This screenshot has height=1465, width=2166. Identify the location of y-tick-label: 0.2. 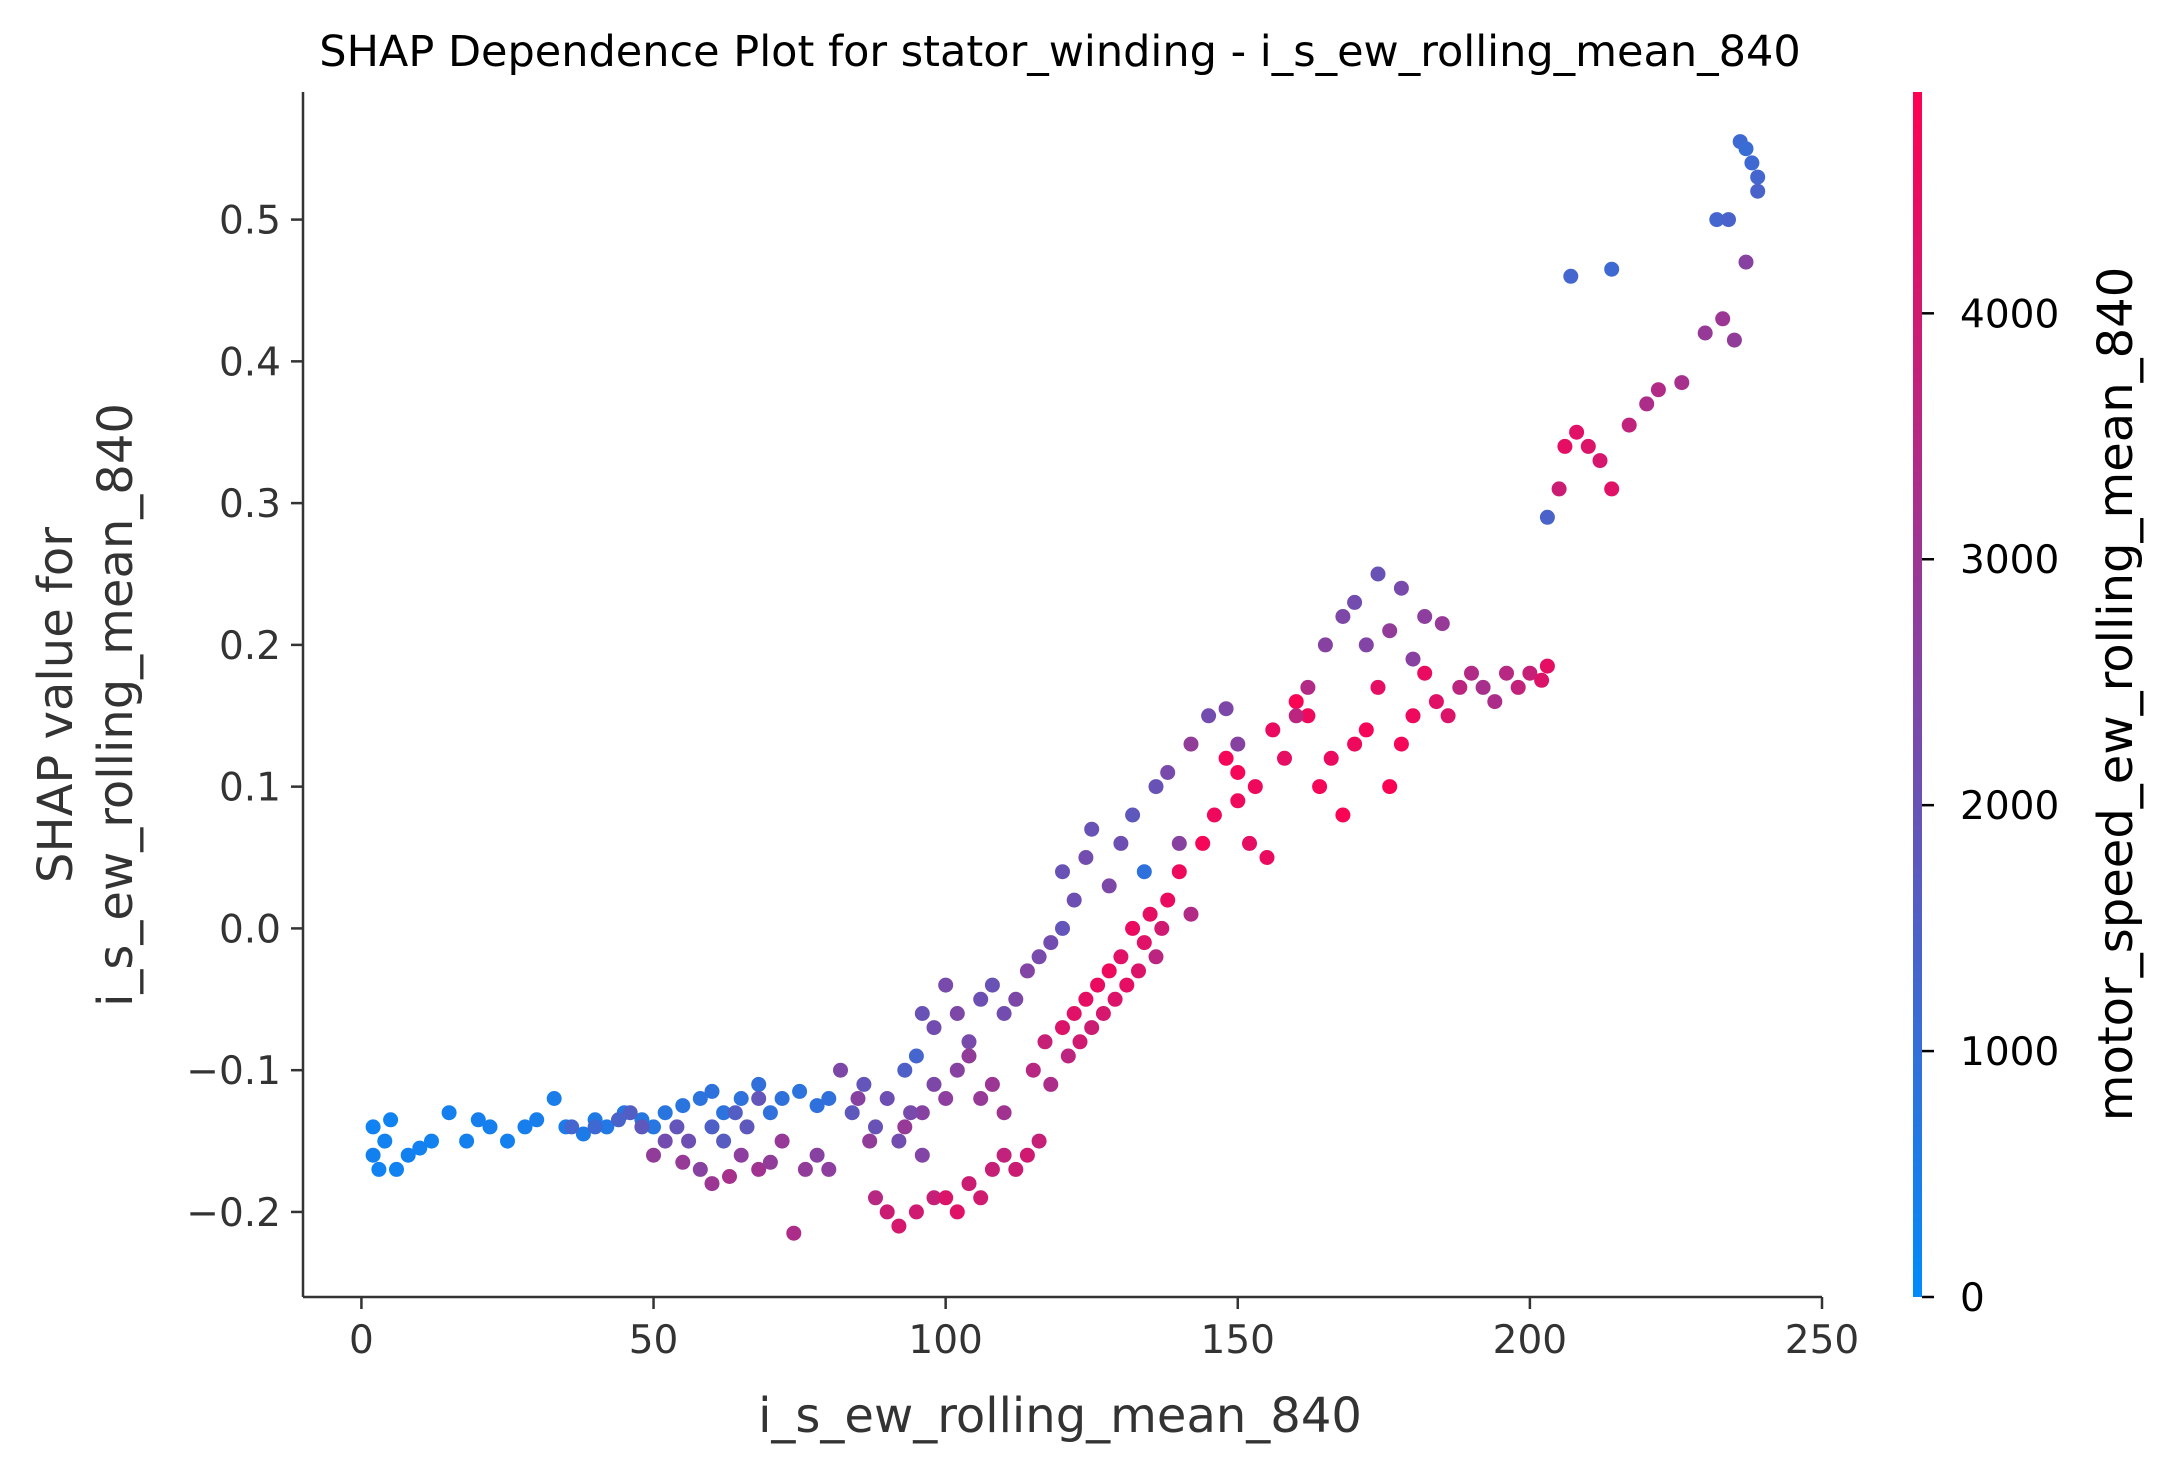
(250, 646).